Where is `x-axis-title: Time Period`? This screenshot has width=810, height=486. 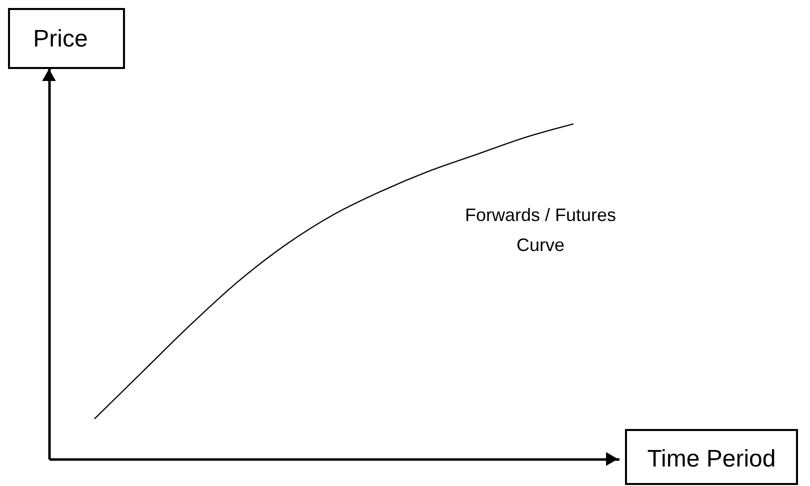
x-axis-title: Time Period is located at coordinates (711, 459).